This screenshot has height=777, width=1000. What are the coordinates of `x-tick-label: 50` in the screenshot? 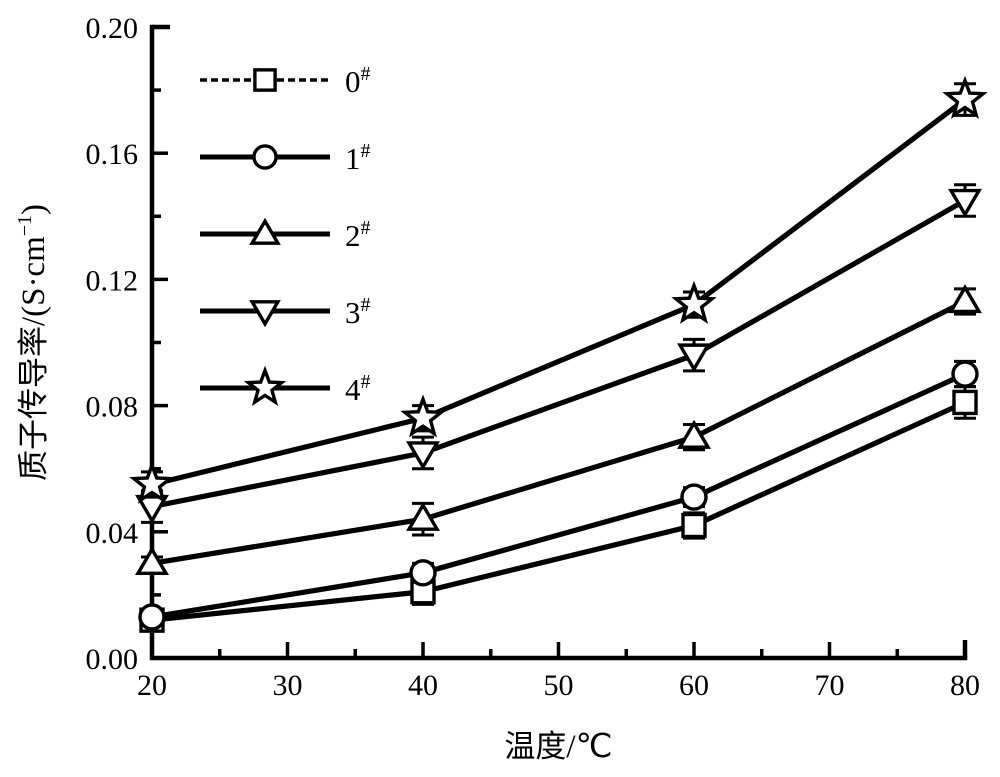 It's located at (559, 685).